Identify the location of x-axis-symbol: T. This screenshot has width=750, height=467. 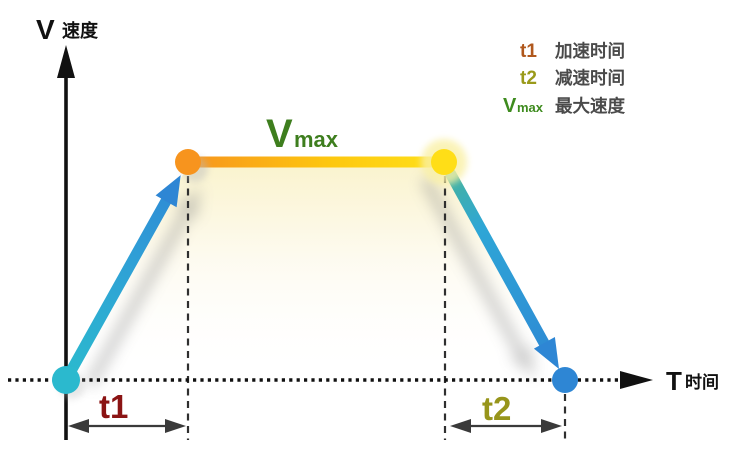
(674, 381).